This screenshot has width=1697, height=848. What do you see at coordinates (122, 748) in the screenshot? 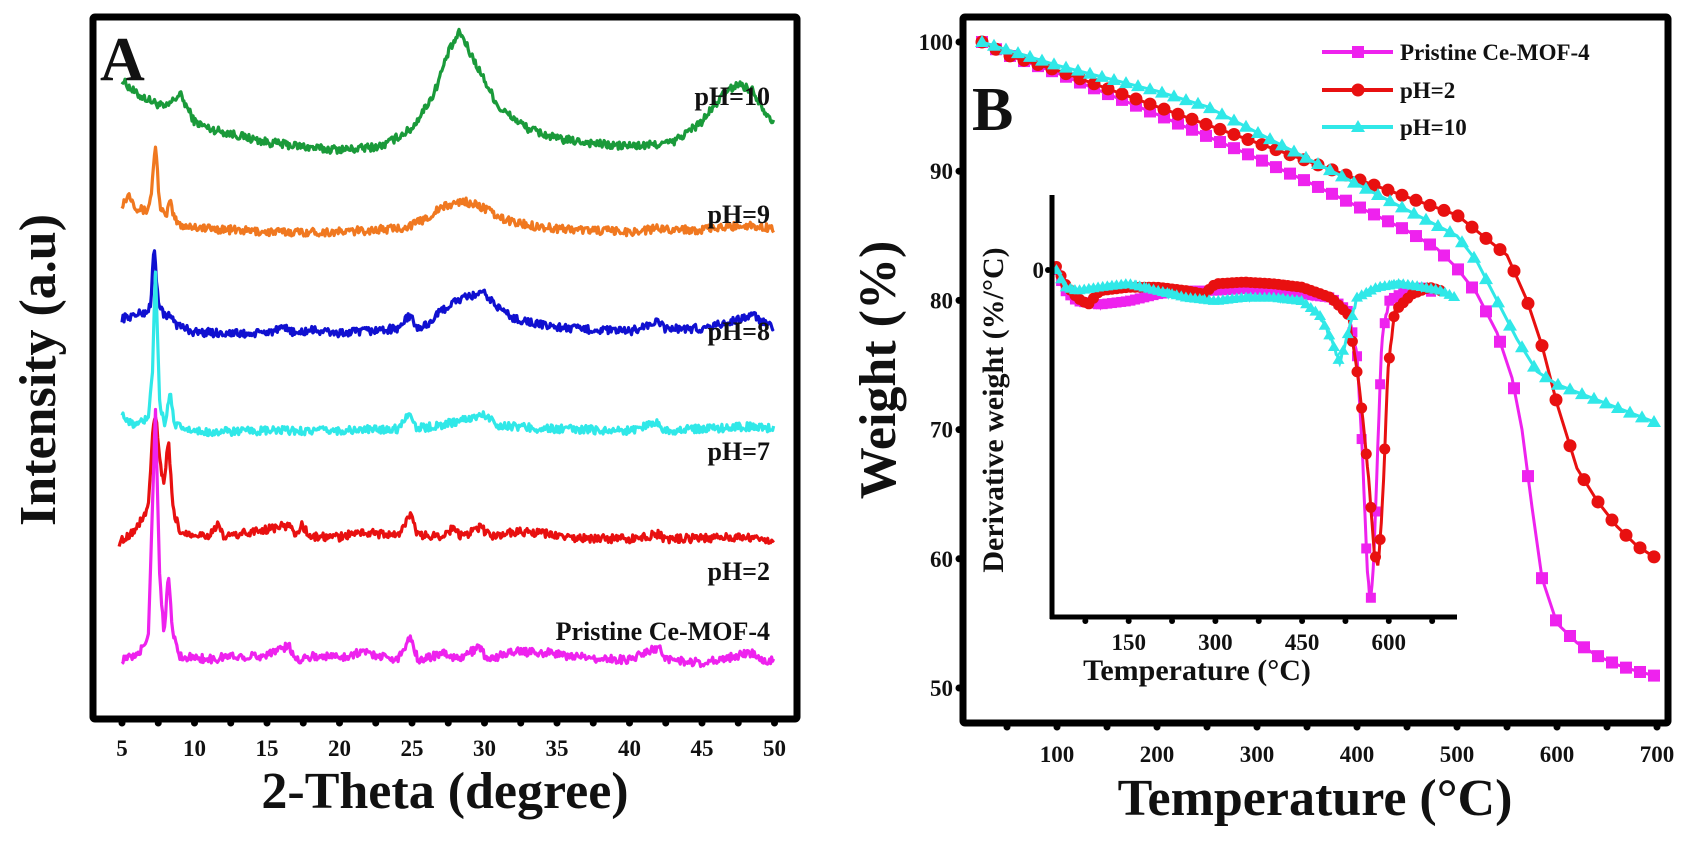
I see `x-tick-label: 5` at bounding box center [122, 748].